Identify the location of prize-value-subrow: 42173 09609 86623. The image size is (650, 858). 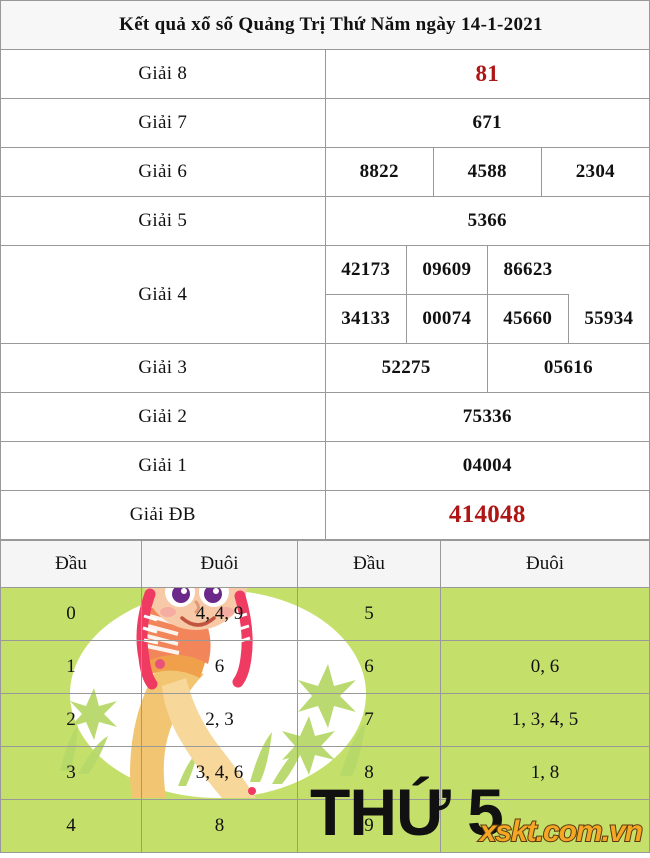
(487, 270).